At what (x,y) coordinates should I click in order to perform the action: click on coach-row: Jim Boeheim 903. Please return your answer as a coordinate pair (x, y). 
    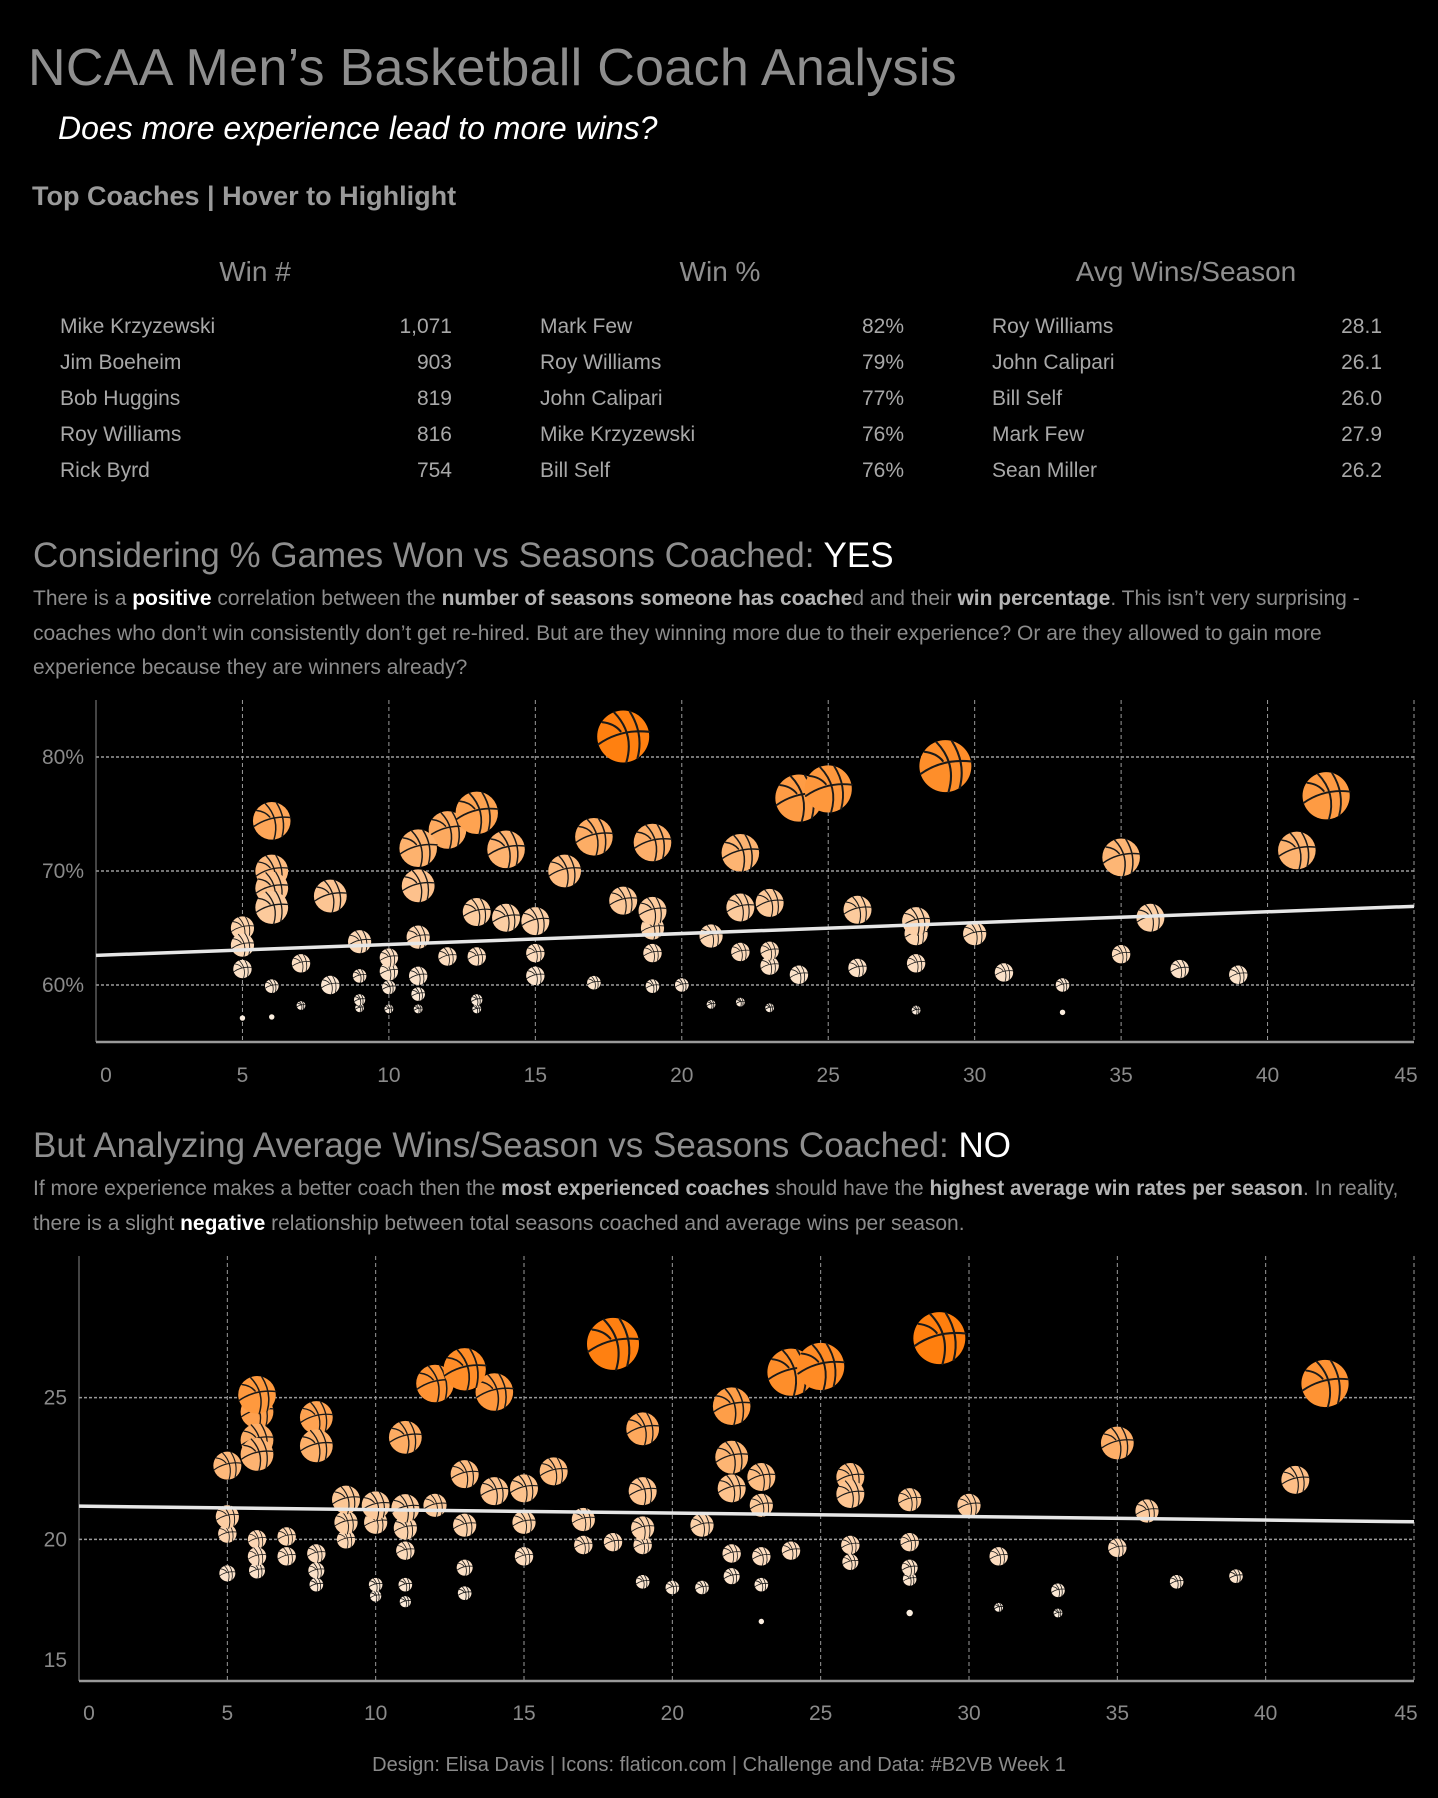
    Looking at the image, I should click on (256, 363).